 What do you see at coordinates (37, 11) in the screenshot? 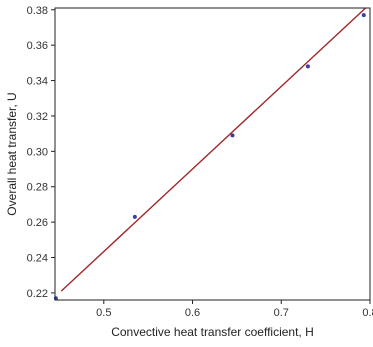
I see `y-tick-label: 0.38` at bounding box center [37, 11].